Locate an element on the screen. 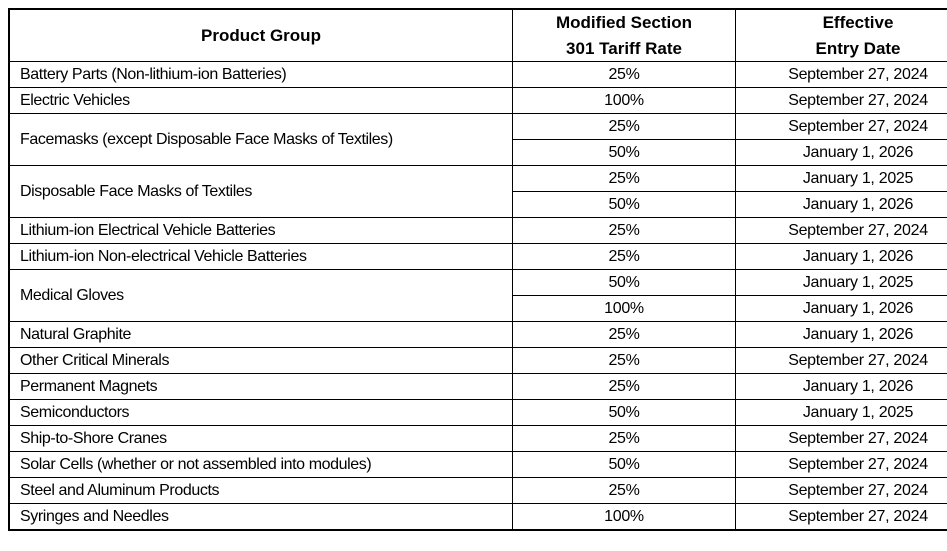 This screenshot has height=551, width=947. table-row: Permanent Magnets 25% January 1, 2026 is located at coordinates (477, 386).